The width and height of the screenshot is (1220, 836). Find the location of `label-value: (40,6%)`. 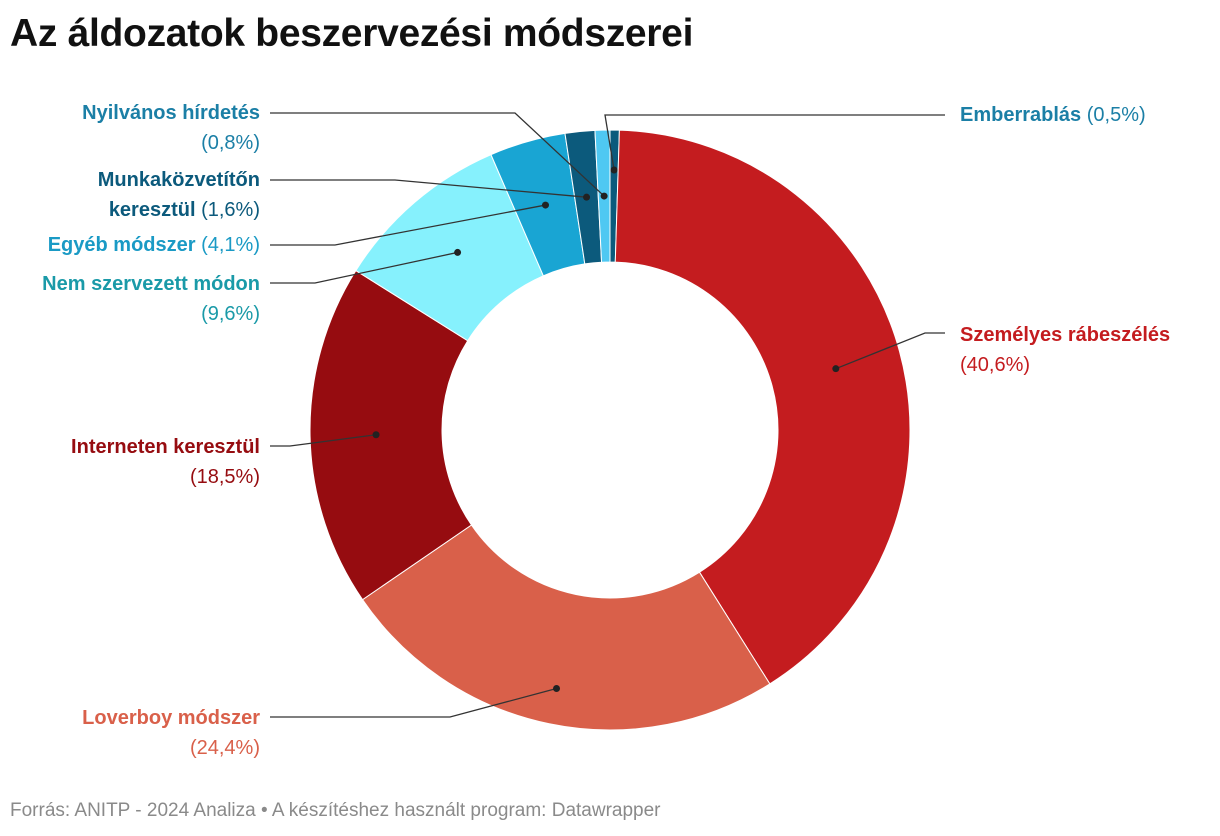

label-value: (40,6%) is located at coordinates (995, 365).